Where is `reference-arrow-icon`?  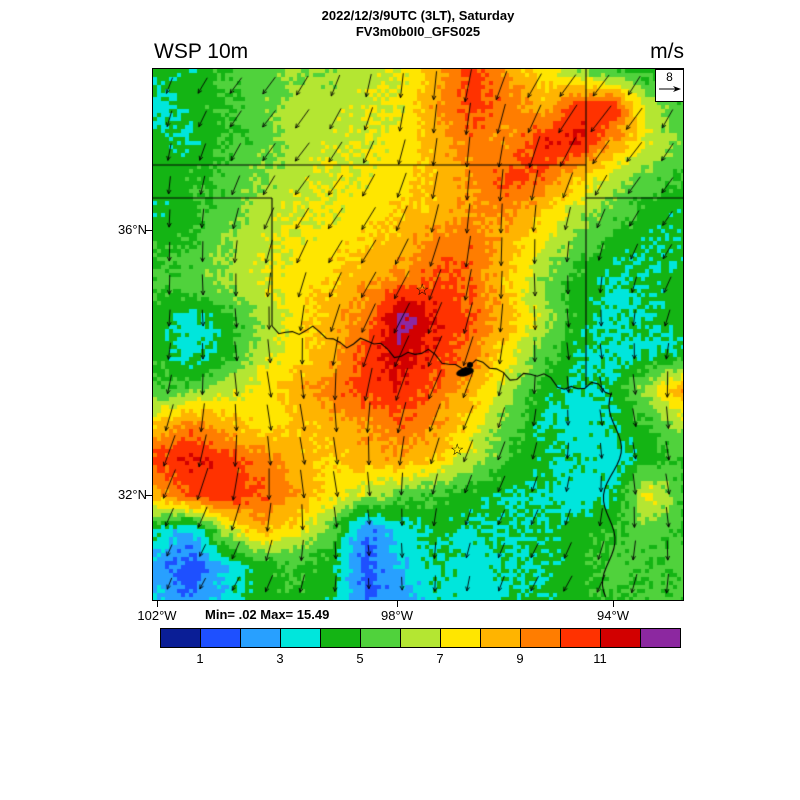 reference-arrow-icon is located at coordinates (670, 89).